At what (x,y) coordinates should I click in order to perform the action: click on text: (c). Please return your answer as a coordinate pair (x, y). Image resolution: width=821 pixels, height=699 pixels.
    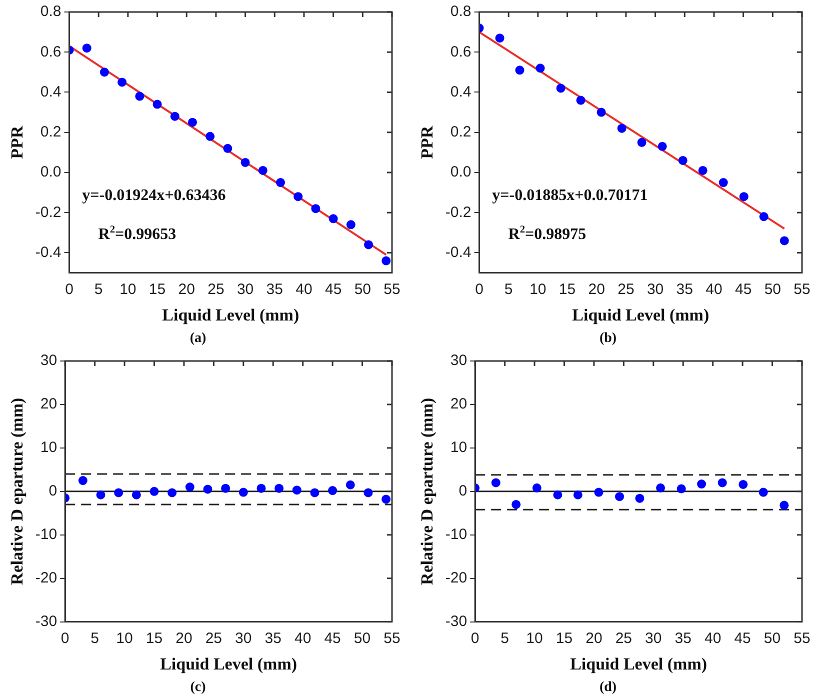
    Looking at the image, I should click on (198, 688).